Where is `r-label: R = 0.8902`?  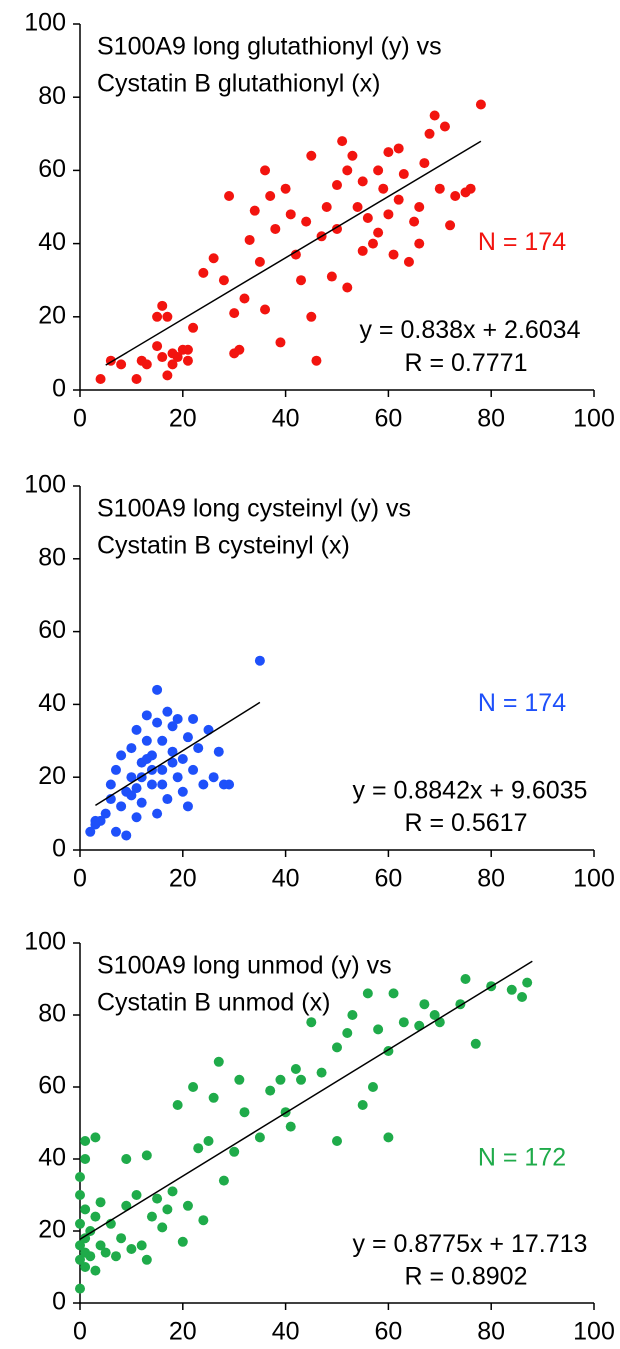 r-label: R = 0.8902 is located at coordinates (465, 1276).